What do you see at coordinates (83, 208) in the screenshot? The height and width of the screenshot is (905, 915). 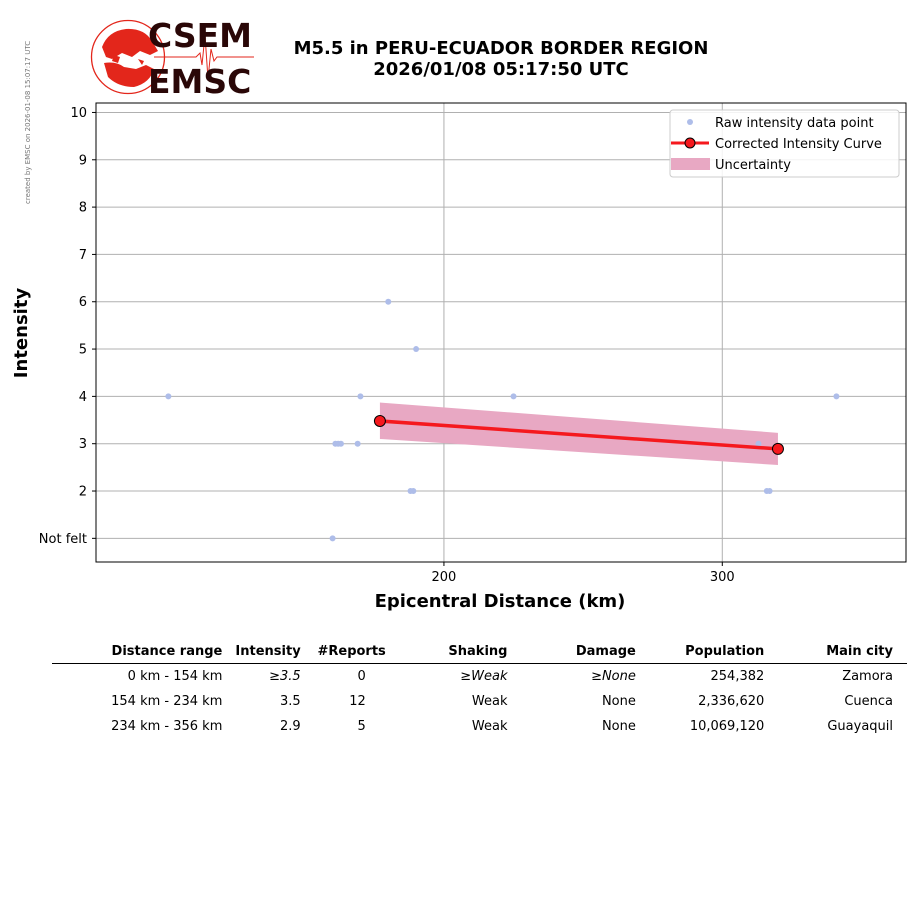 I see `y-tick-label: 8` at bounding box center [83, 208].